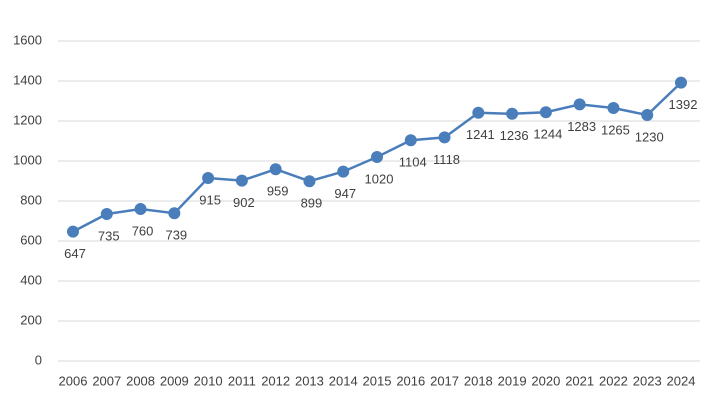 The height and width of the screenshot is (410, 719). Describe the element at coordinates (143, 230) in the screenshot. I see `data-label: 760` at that location.